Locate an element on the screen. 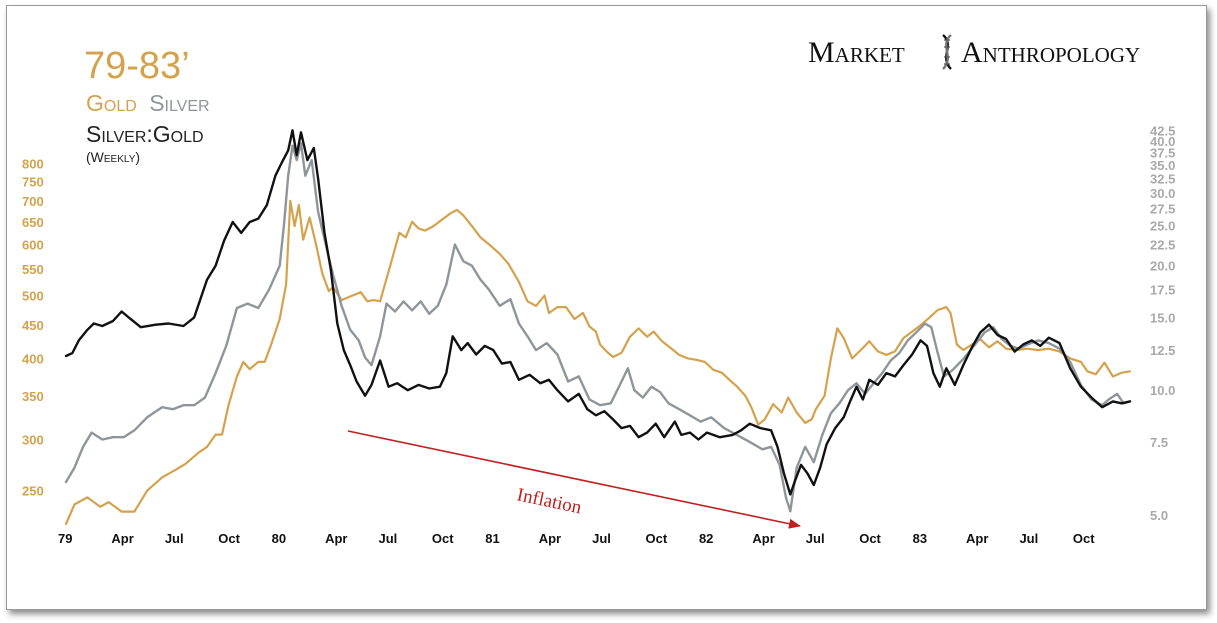  left-axis-tick-6: 500 is located at coordinates (33, 296).